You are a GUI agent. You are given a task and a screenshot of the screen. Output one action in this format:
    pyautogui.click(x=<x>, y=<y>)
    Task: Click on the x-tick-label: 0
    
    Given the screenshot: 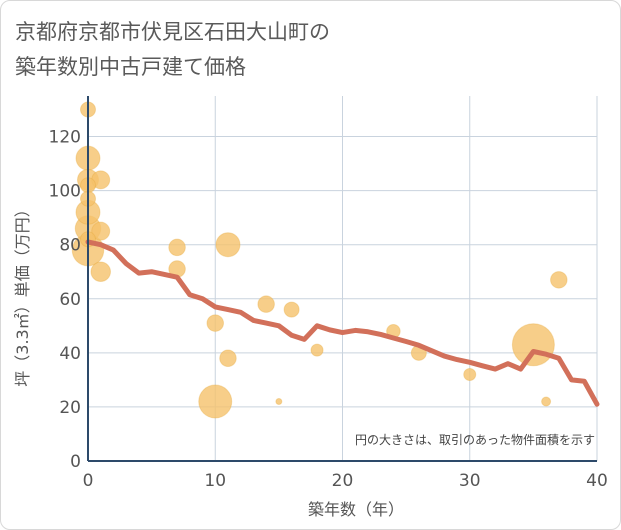 What is the action you would take?
    pyautogui.click(x=88, y=481)
    